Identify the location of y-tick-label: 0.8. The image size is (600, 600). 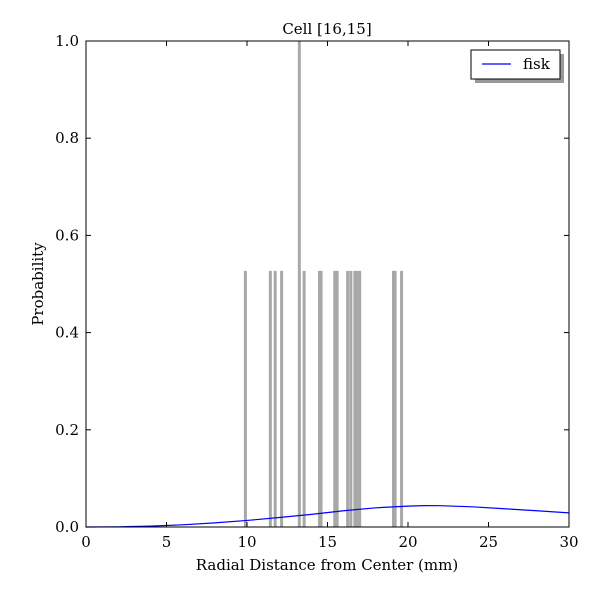
(67, 138).